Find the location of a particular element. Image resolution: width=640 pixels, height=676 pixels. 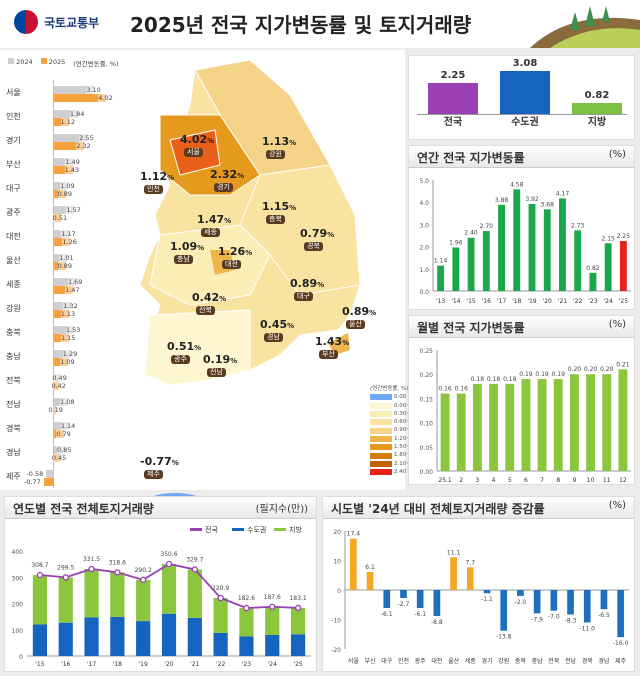

value-2024: 1.29 is located at coordinates (70, 354).